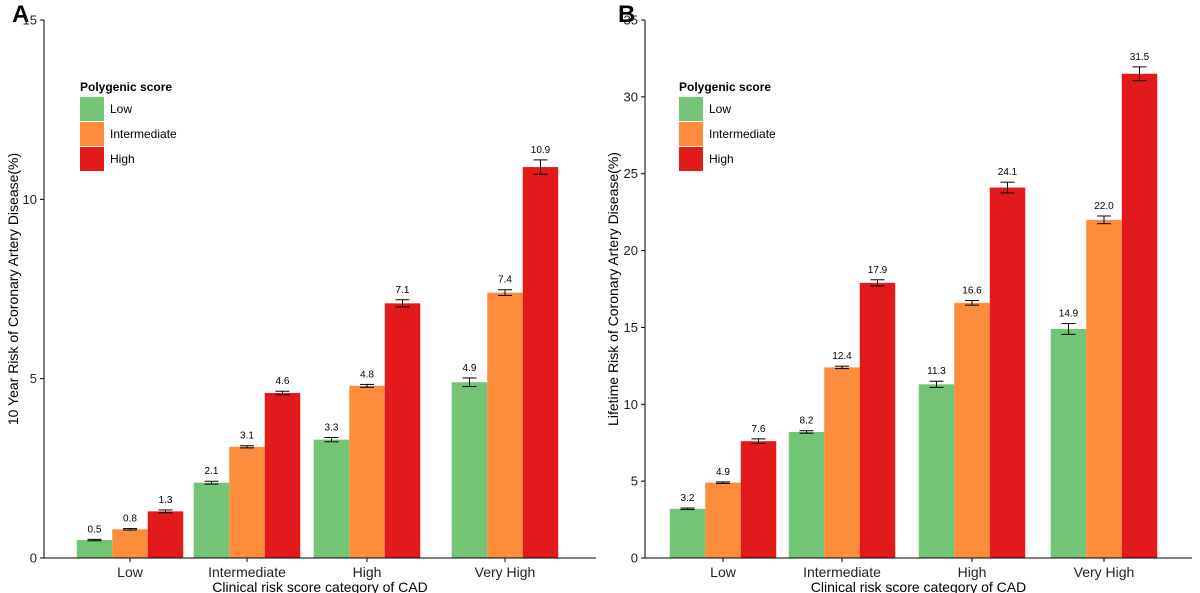 This screenshot has width=1200, height=593. What do you see at coordinates (247, 436) in the screenshot?
I see `data-label: 3.1` at bounding box center [247, 436].